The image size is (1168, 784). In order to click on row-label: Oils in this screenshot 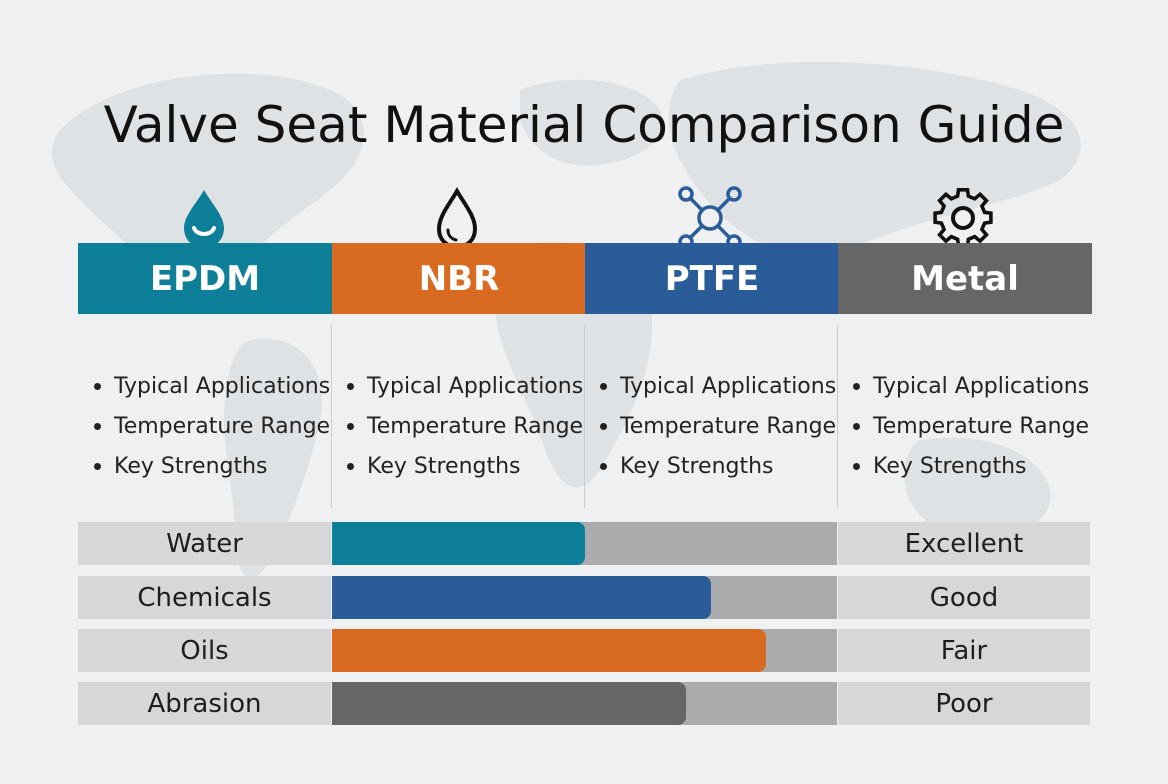, I will do `click(204, 650)`.